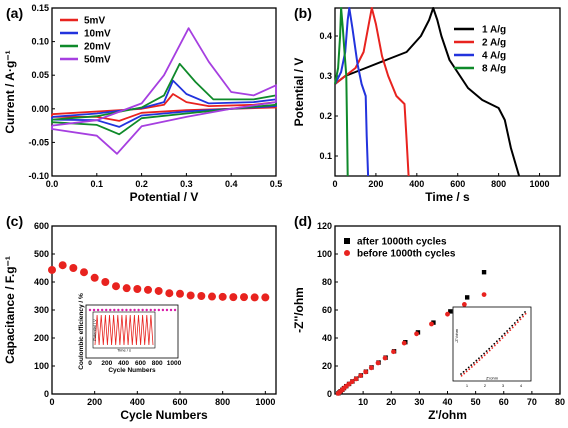  I want to click on y-axis-label: Potential / V, so click(299, 92).